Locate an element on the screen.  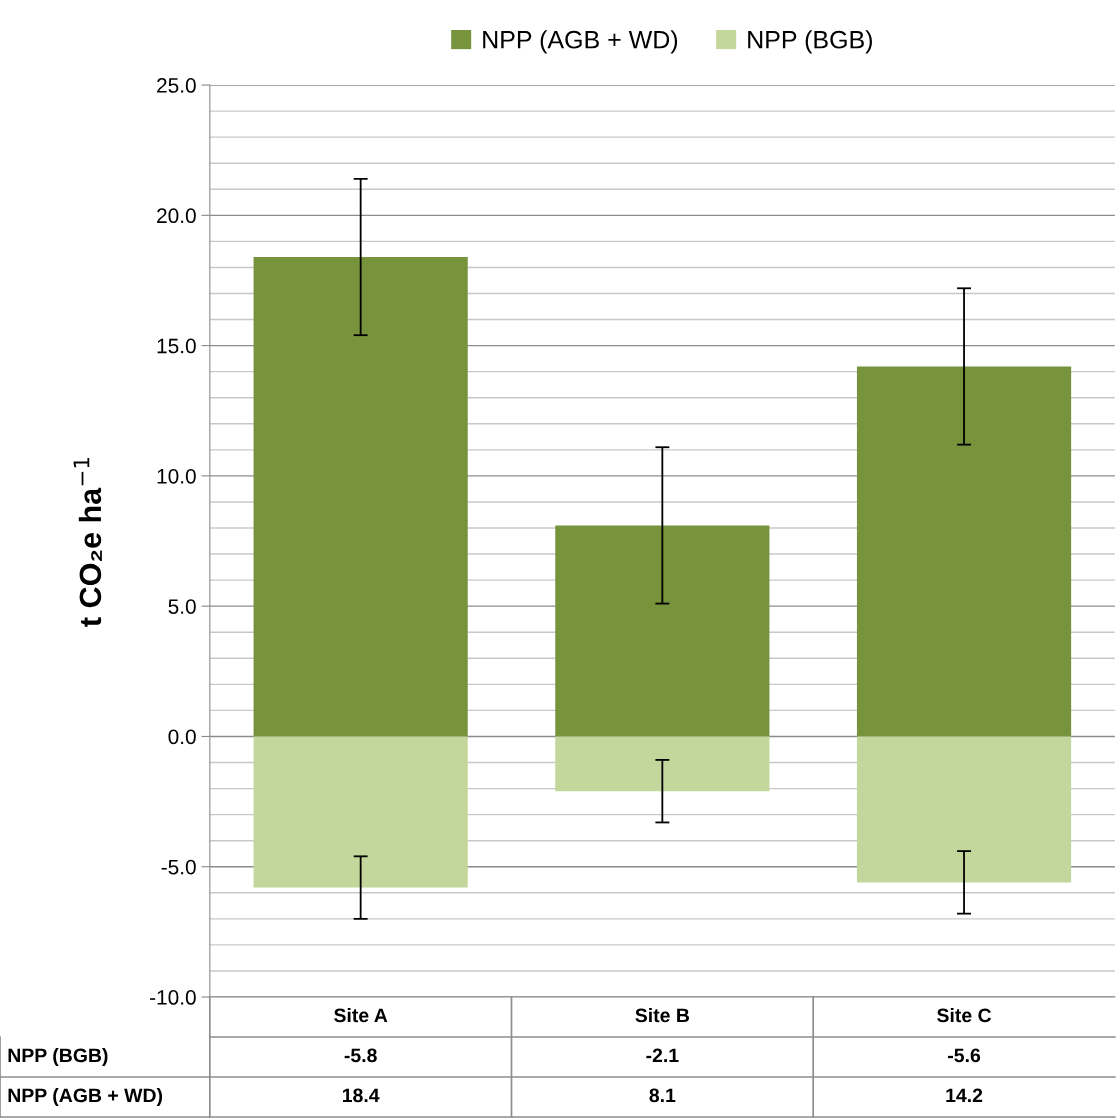
y-tick-label: -5.0 is located at coordinates (178, 867).